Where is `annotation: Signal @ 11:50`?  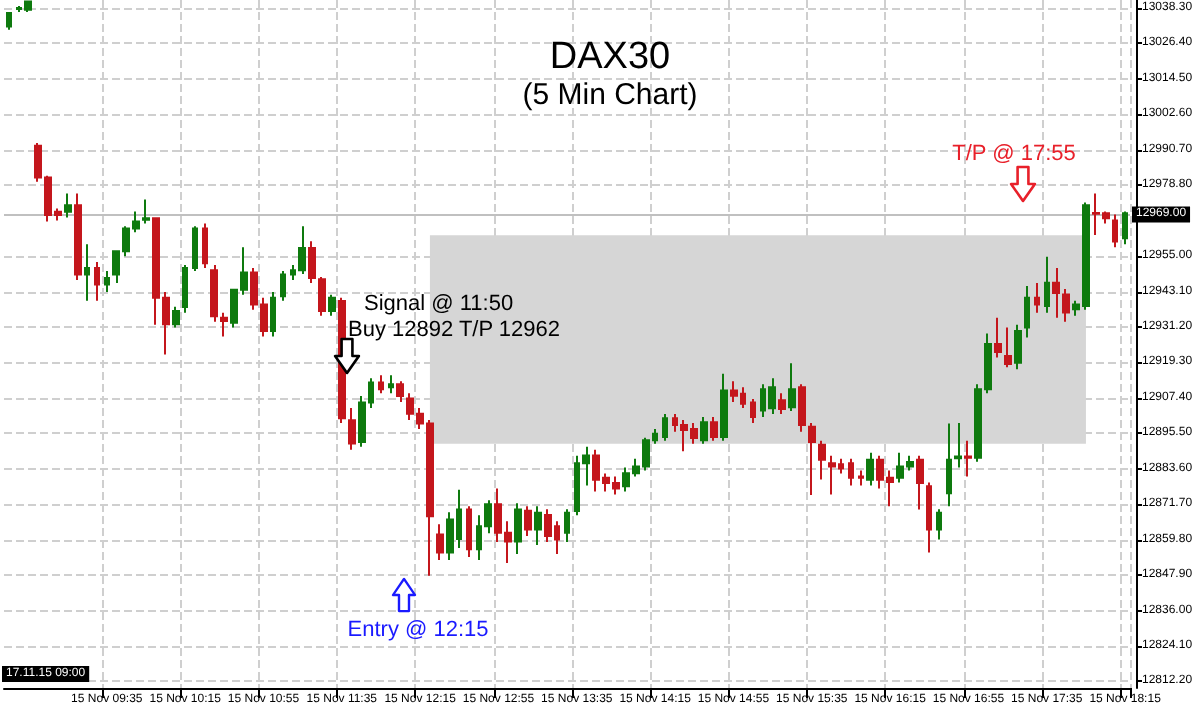
annotation: Signal @ 11:50 is located at coordinates (439, 304).